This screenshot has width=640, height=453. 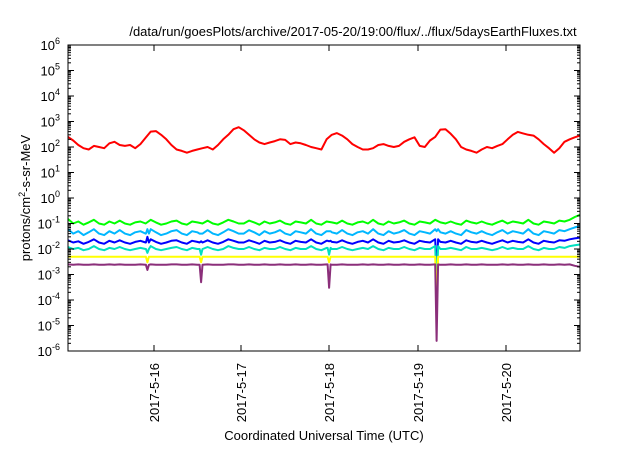 I want to click on y-tick-label: 10⁵, so click(x=50, y=70).